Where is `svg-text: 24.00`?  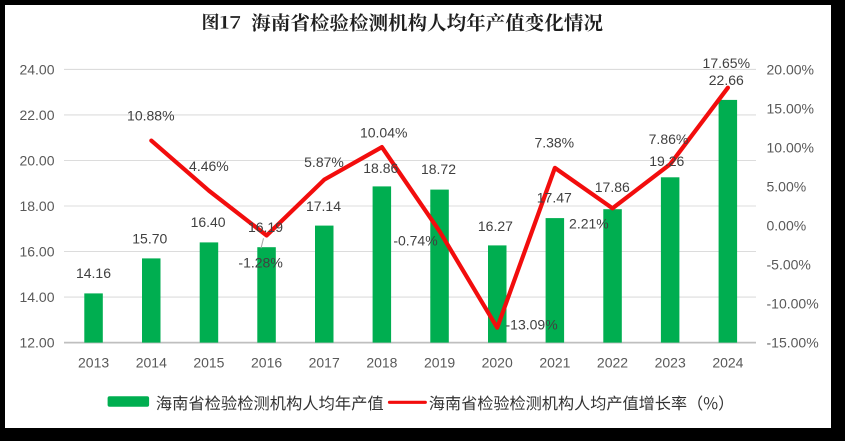 svg-text: 24.00 is located at coordinates (36, 70).